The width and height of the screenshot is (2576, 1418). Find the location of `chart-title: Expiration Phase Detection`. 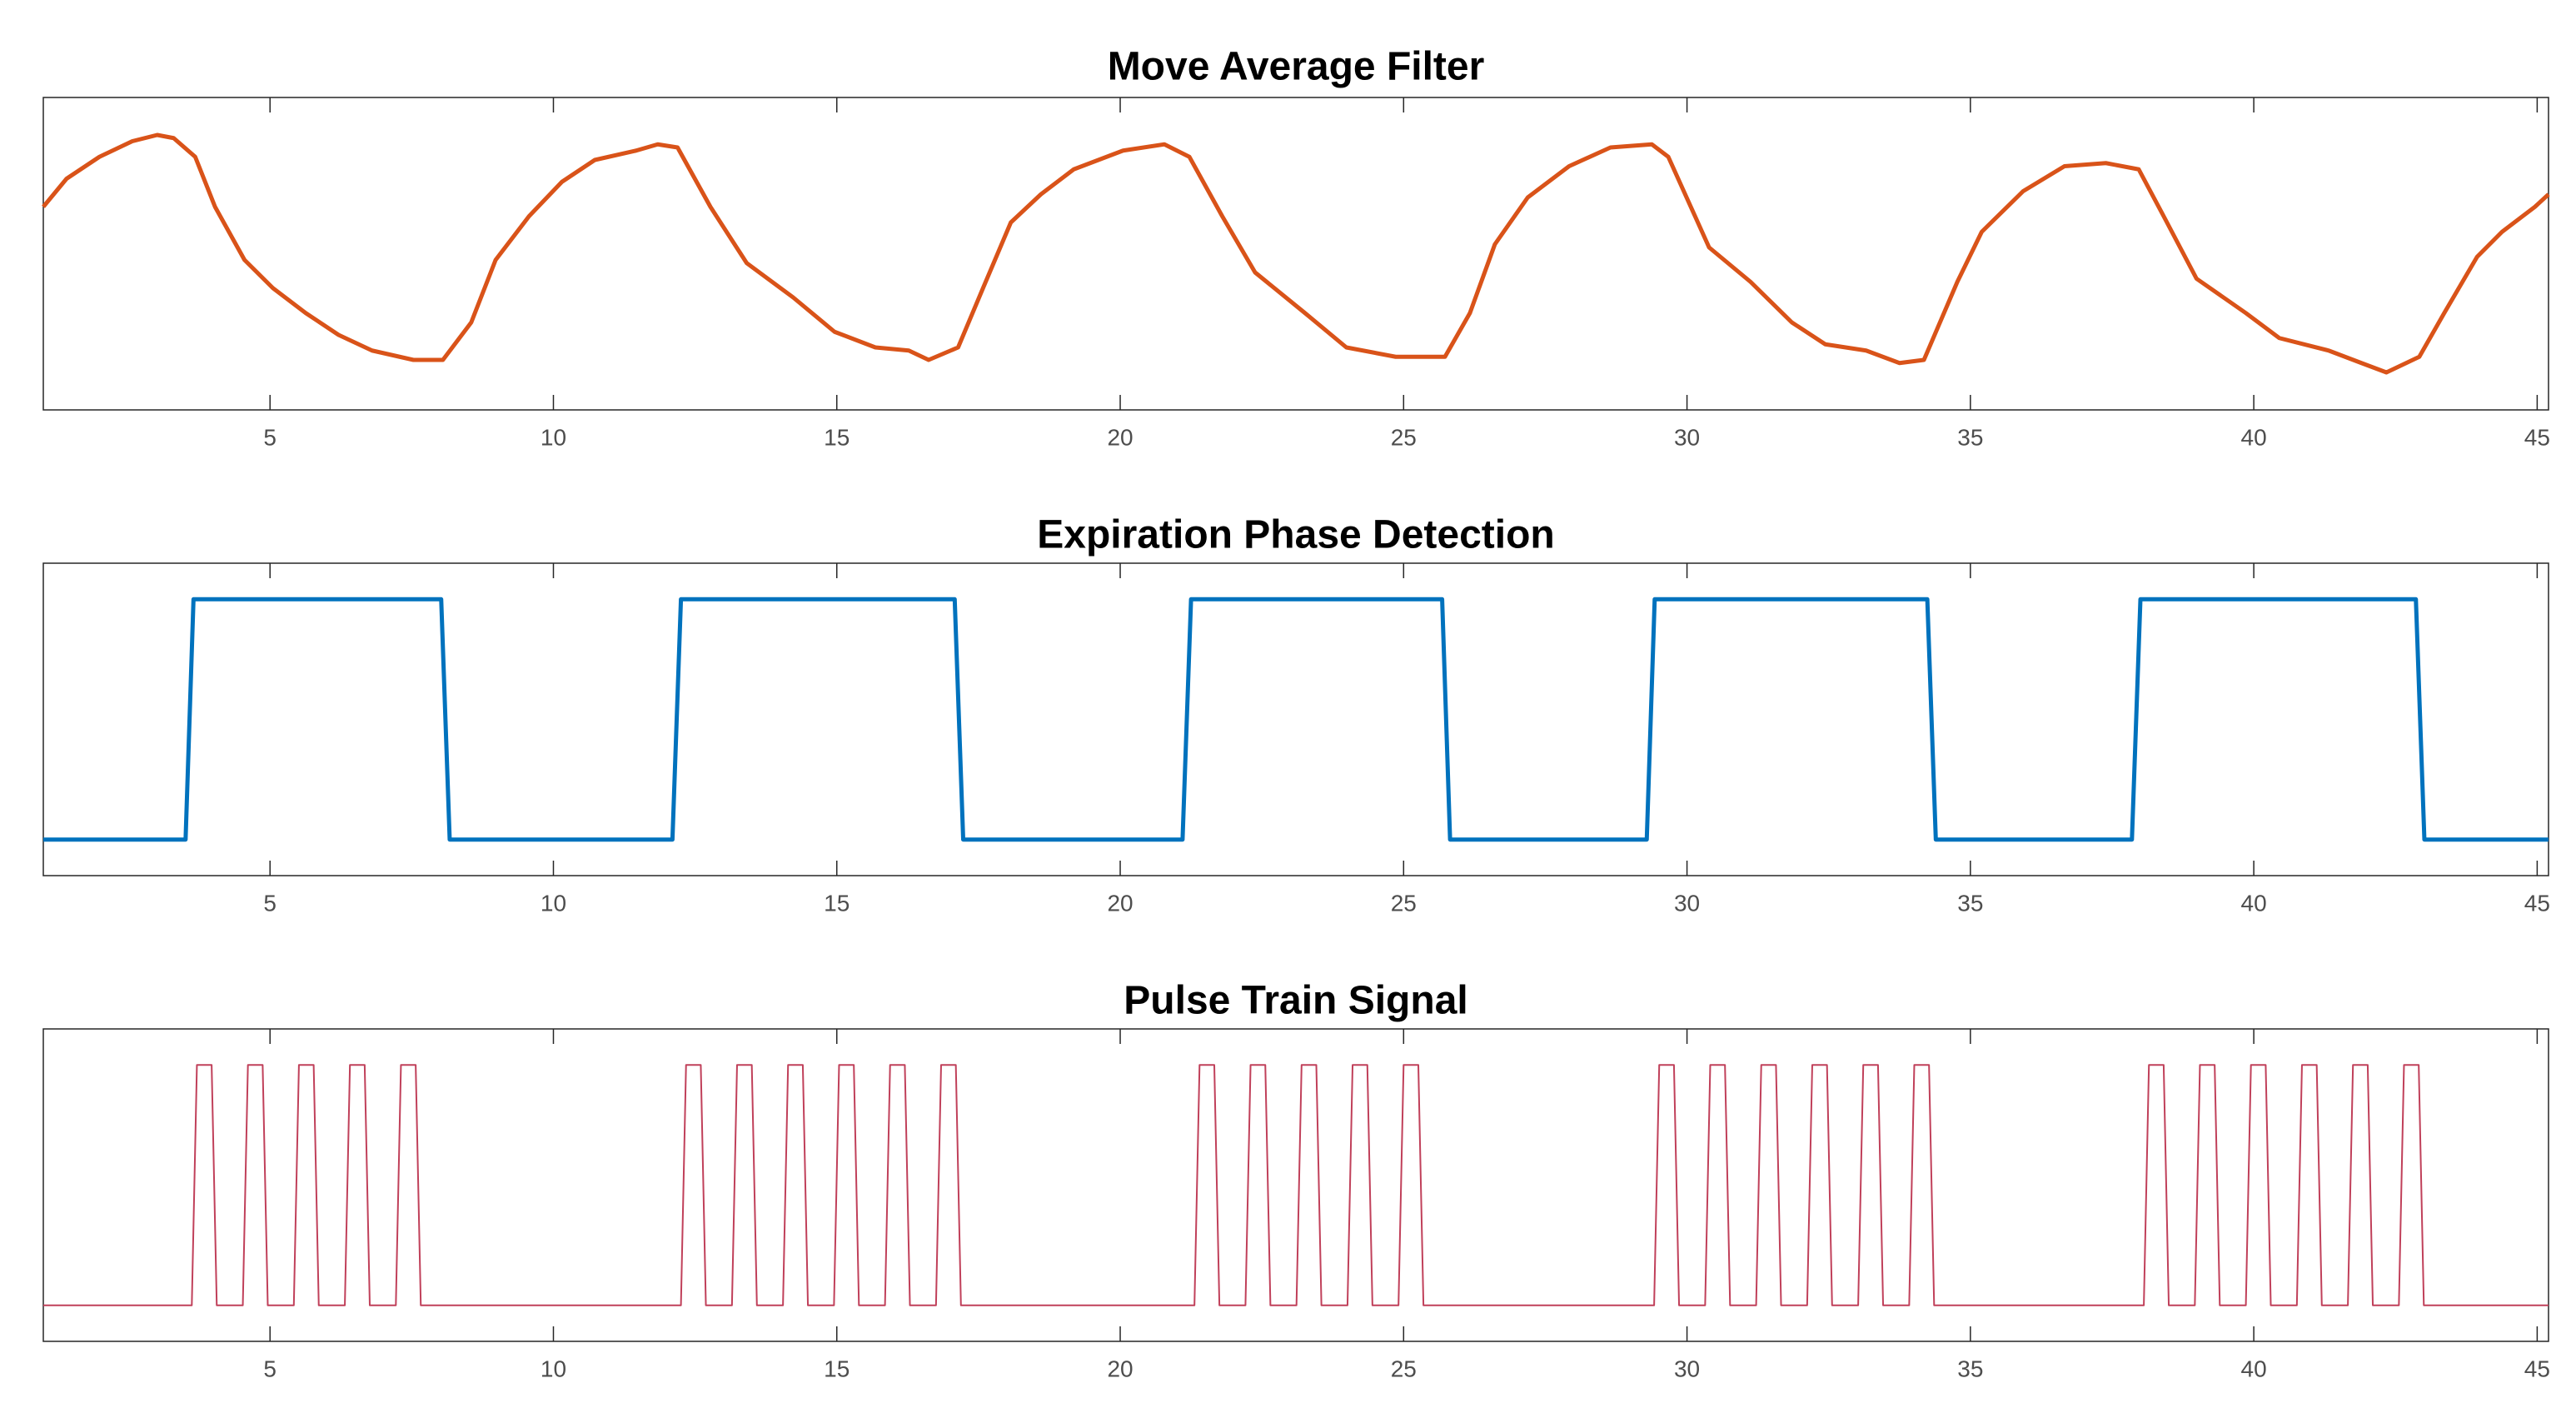

chart-title: Expiration Phase Detection is located at coordinates (1296, 535).